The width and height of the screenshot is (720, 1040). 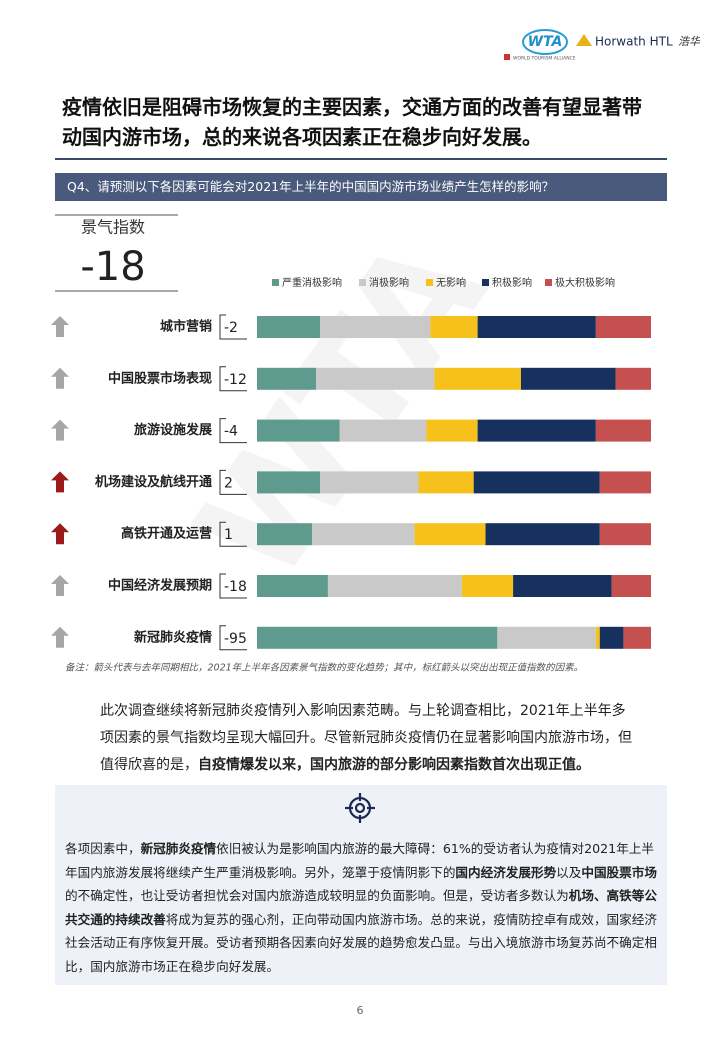 What do you see at coordinates (160, 586) in the screenshot?
I see `category-label: 中国经济发展预期` at bounding box center [160, 586].